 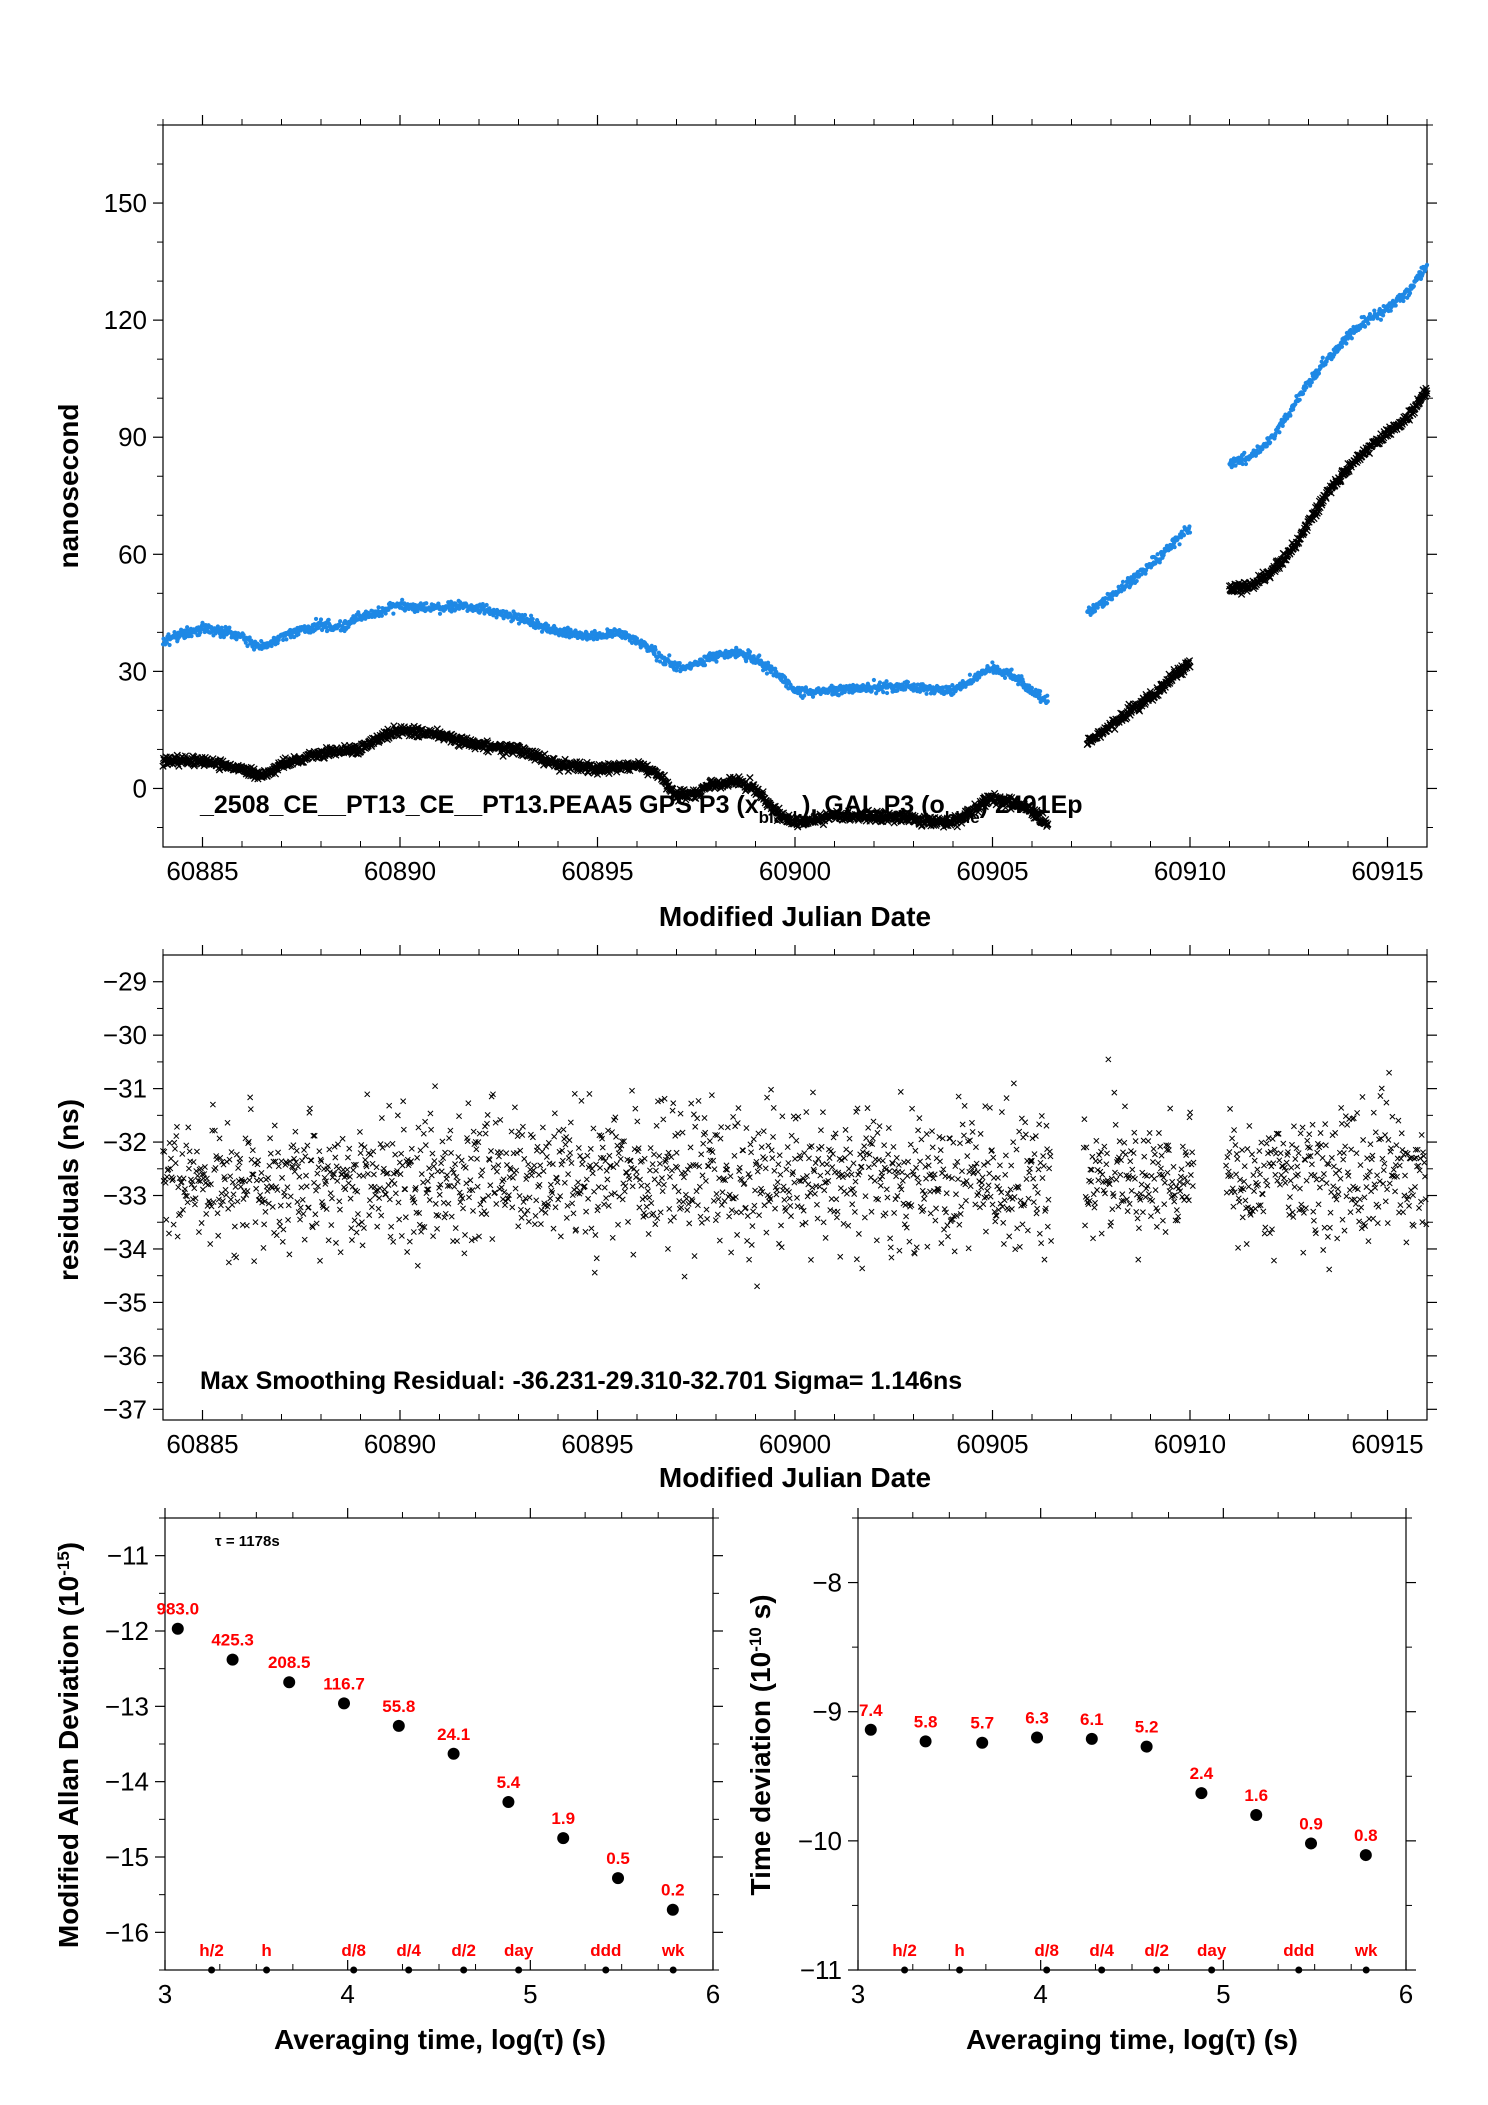 I want to click on y-tick-label: 60, so click(x=132, y=554).